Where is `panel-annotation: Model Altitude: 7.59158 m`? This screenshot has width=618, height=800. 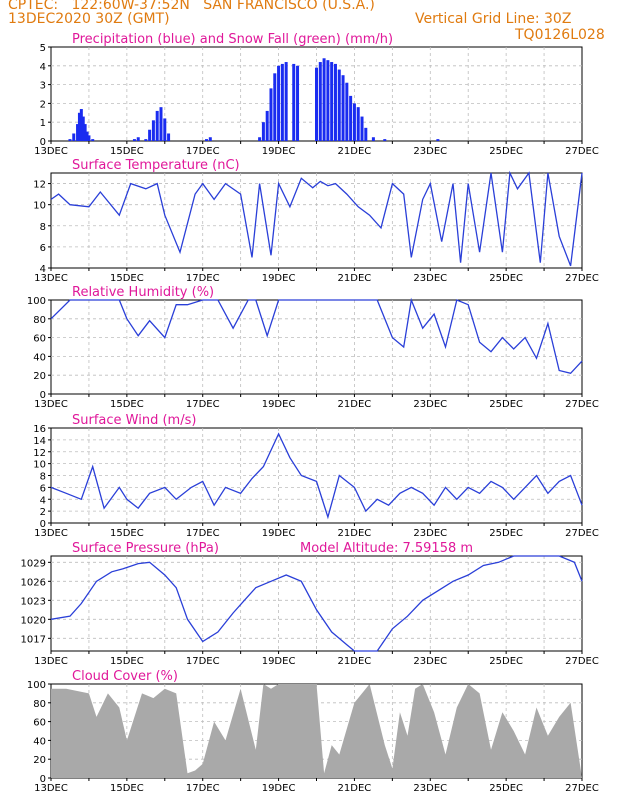 panel-annotation: Model Altitude: 7.59158 m is located at coordinates (386, 548).